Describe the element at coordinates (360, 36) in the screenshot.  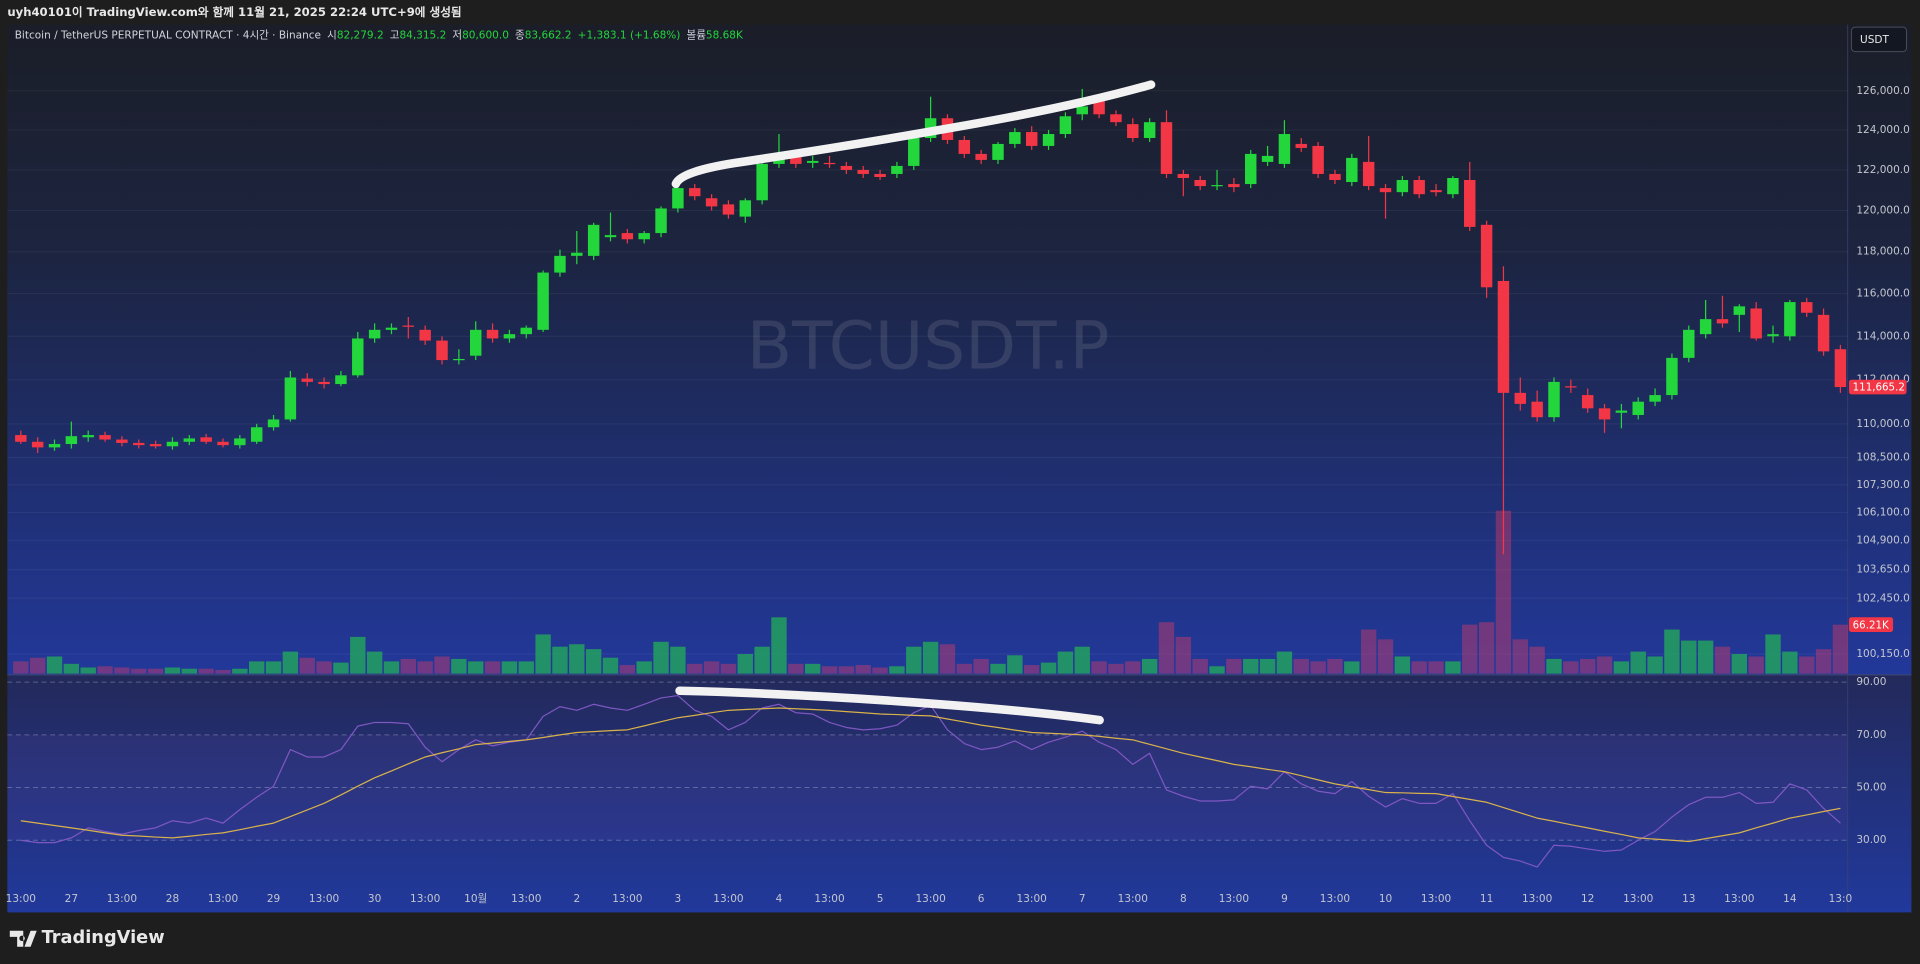
I see `legend-open: 82,279.2` at that location.